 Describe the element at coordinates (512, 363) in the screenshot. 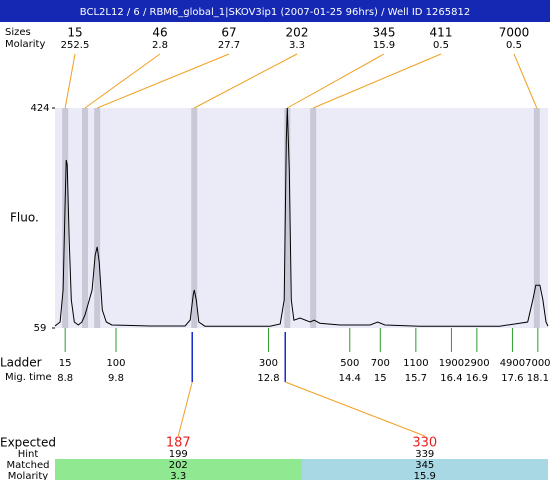

I see `ladder-size: 4900` at that location.